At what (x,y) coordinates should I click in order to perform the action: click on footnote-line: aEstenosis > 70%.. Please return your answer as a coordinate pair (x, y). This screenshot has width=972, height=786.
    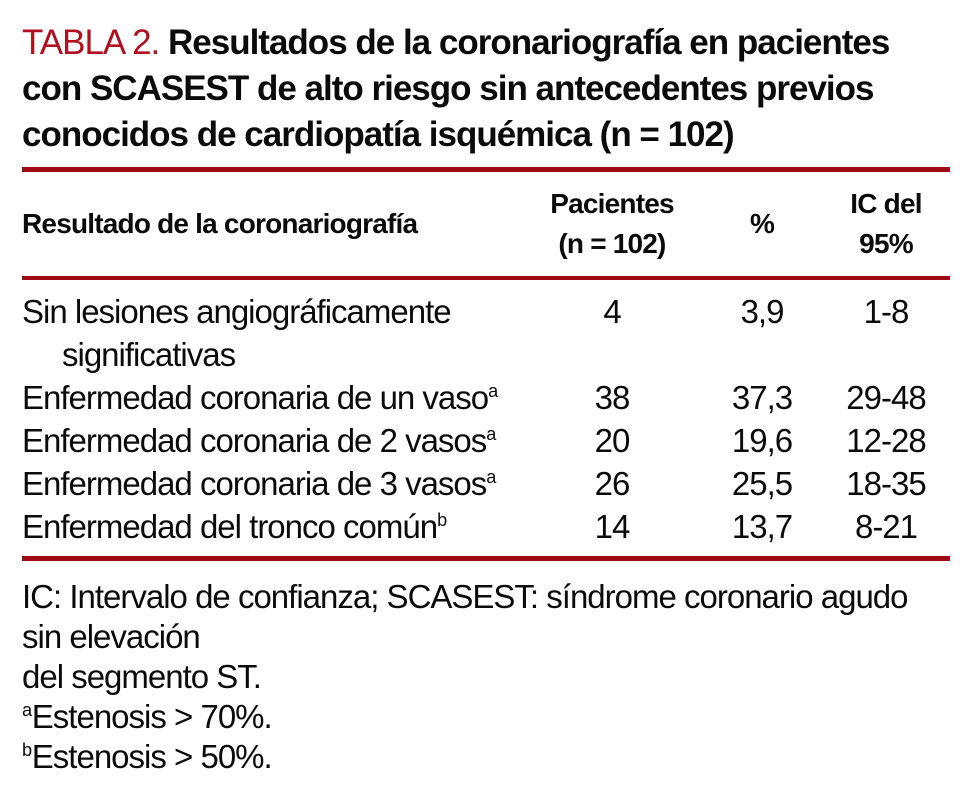
    Looking at the image, I should click on (486, 717).